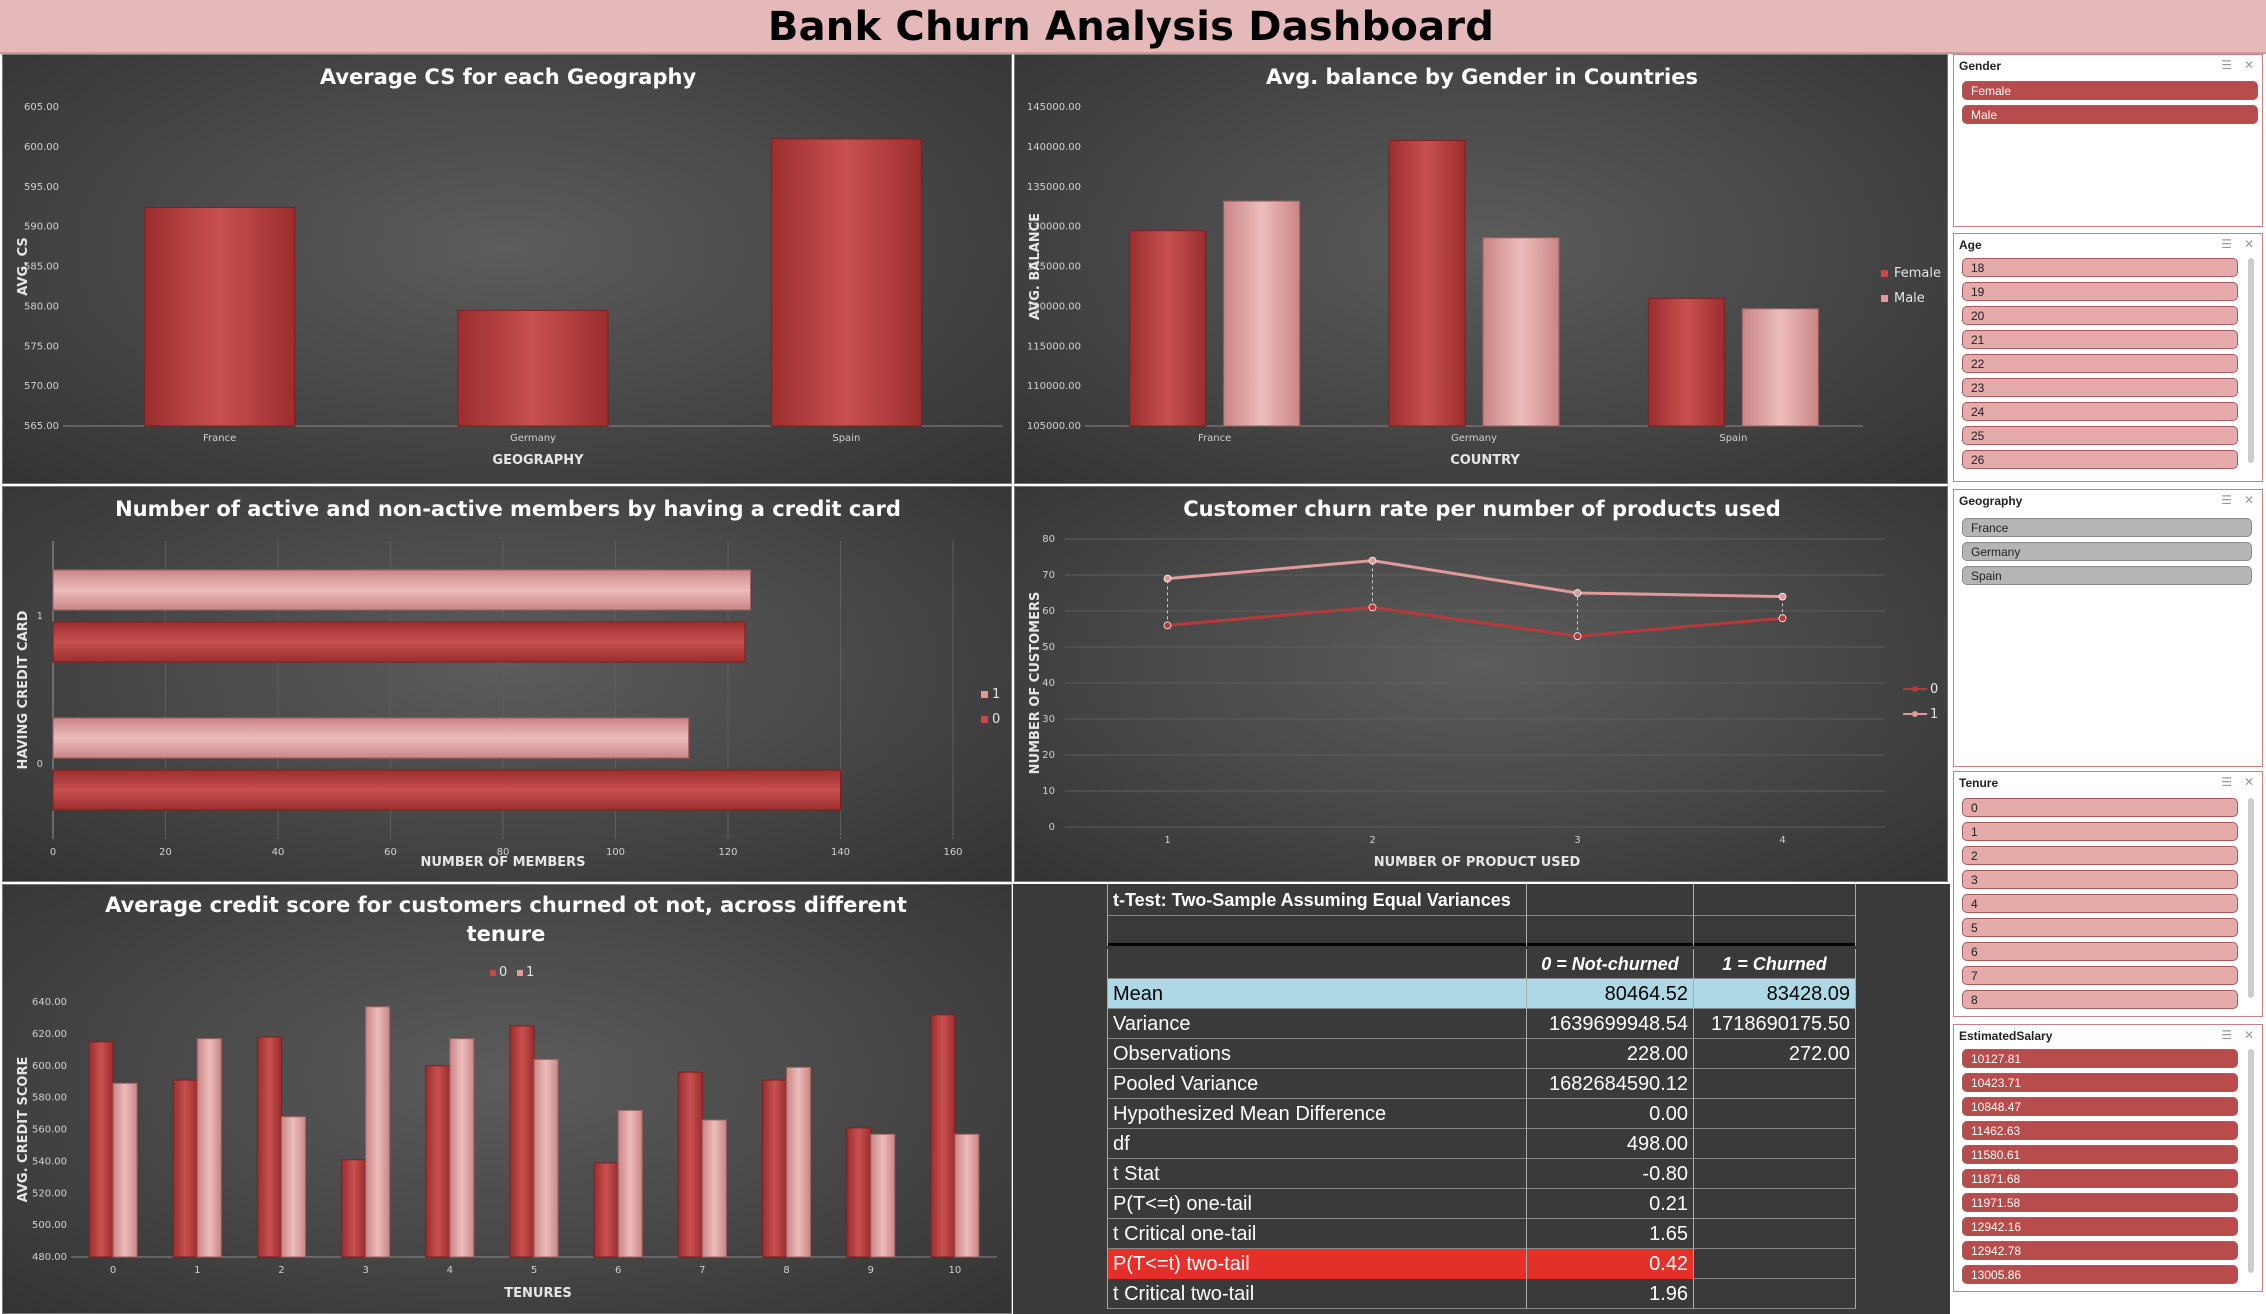 The width and height of the screenshot is (2266, 1314). Describe the element at coordinates (1054, 306) in the screenshot. I see `y-tick-label: 120000.00` at that location.